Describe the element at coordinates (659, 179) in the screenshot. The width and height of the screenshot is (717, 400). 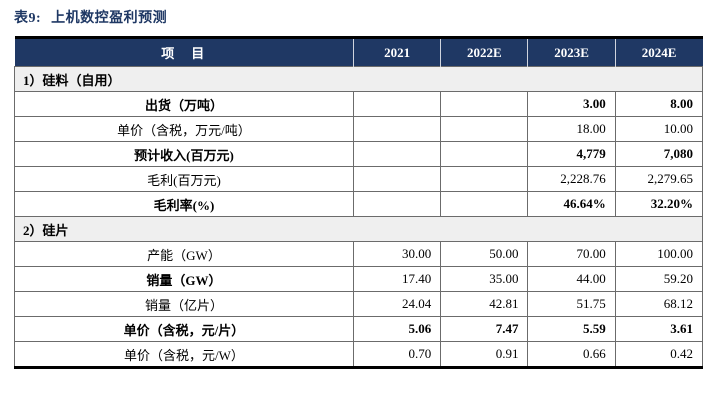
I see `value-cell: 2,279.65` at that location.